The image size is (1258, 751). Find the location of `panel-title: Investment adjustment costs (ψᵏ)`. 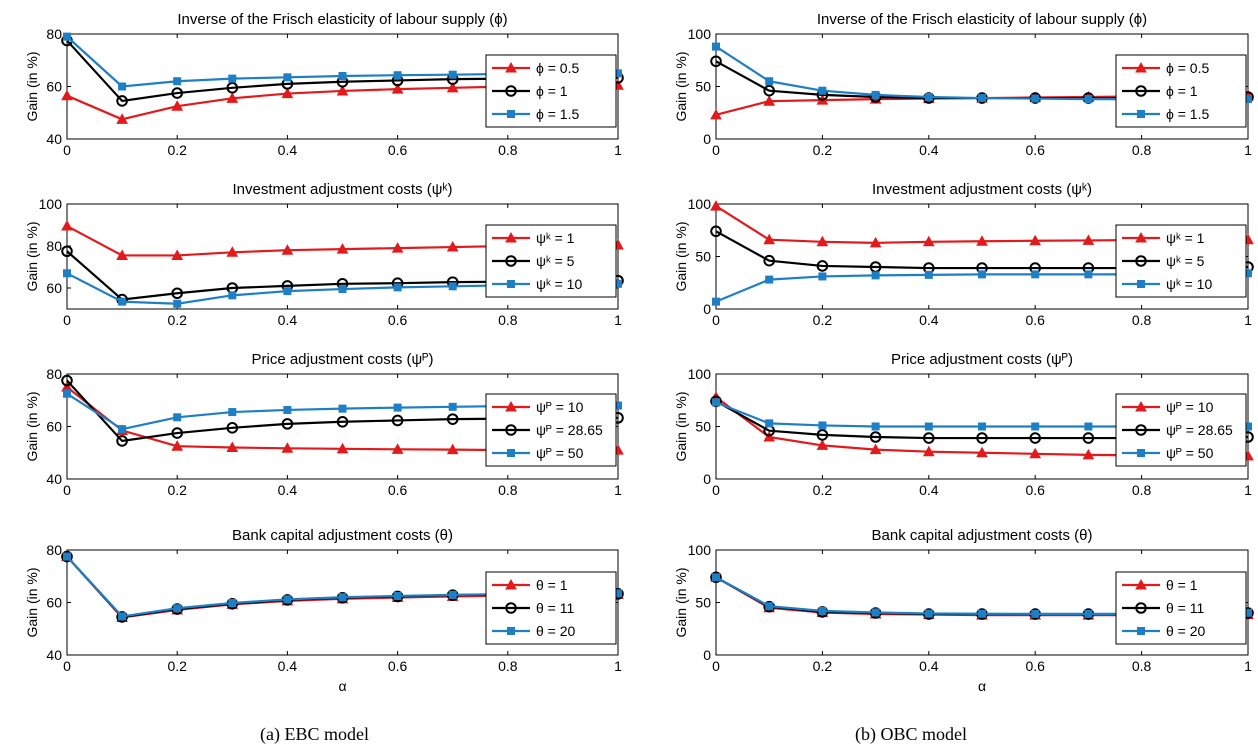

panel-title: Investment adjustment costs (ψᵏ) is located at coordinates (982, 189).